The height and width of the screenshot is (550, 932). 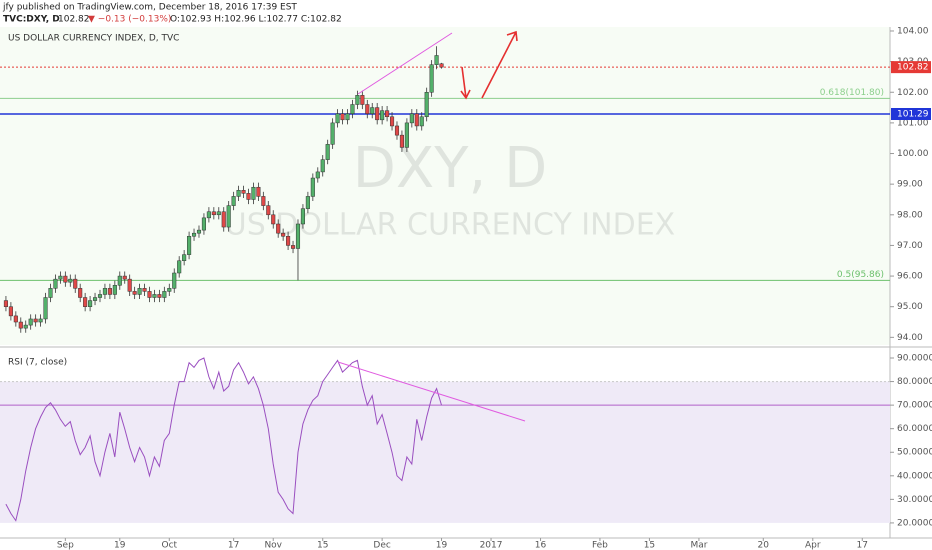 I want to click on y-tick-label: 90.0000, so click(x=914, y=359).